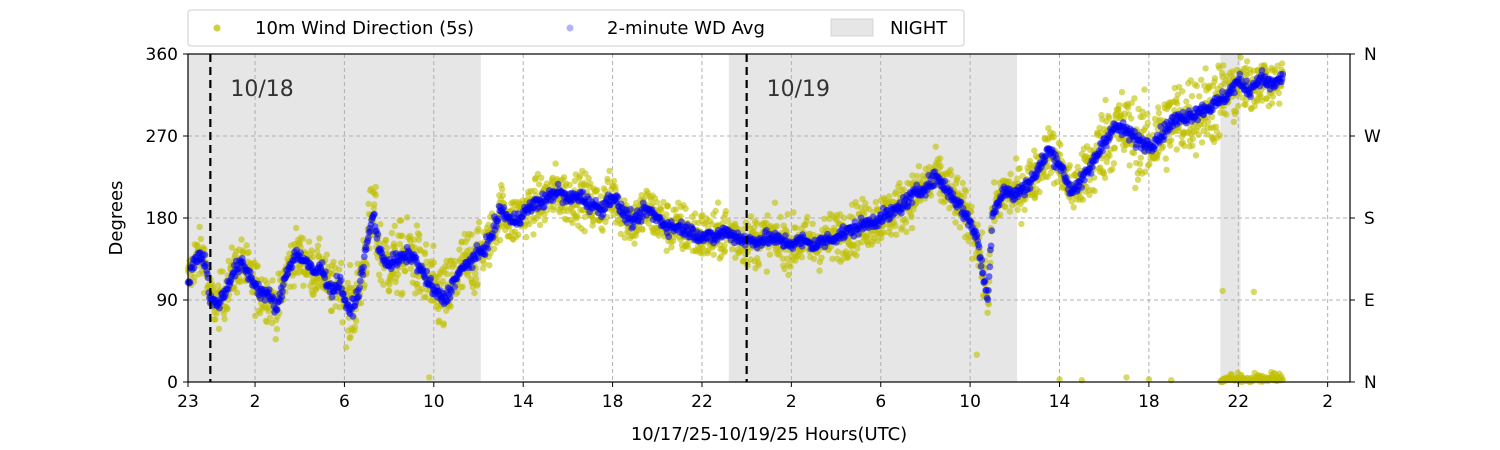 The image size is (1500, 450). What do you see at coordinates (755, 397) in the screenshot?
I see `x-axis-ticks: 23 2 6 10 14 18 22 2 6 10 14 18 22 2` at bounding box center [755, 397].